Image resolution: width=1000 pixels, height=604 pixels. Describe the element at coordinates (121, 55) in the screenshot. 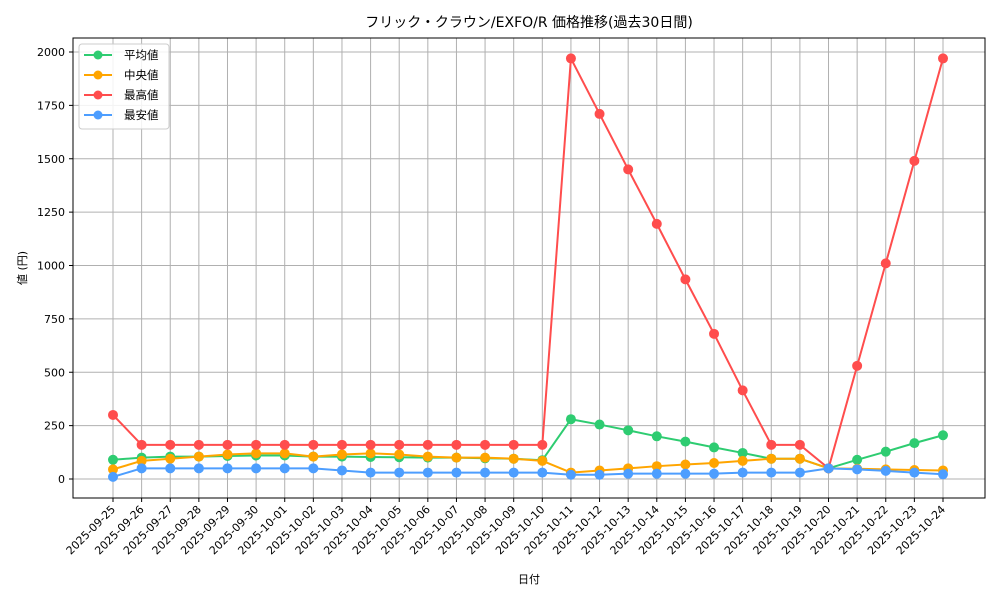

I see `legend-item-mean: 平均値` at that location.